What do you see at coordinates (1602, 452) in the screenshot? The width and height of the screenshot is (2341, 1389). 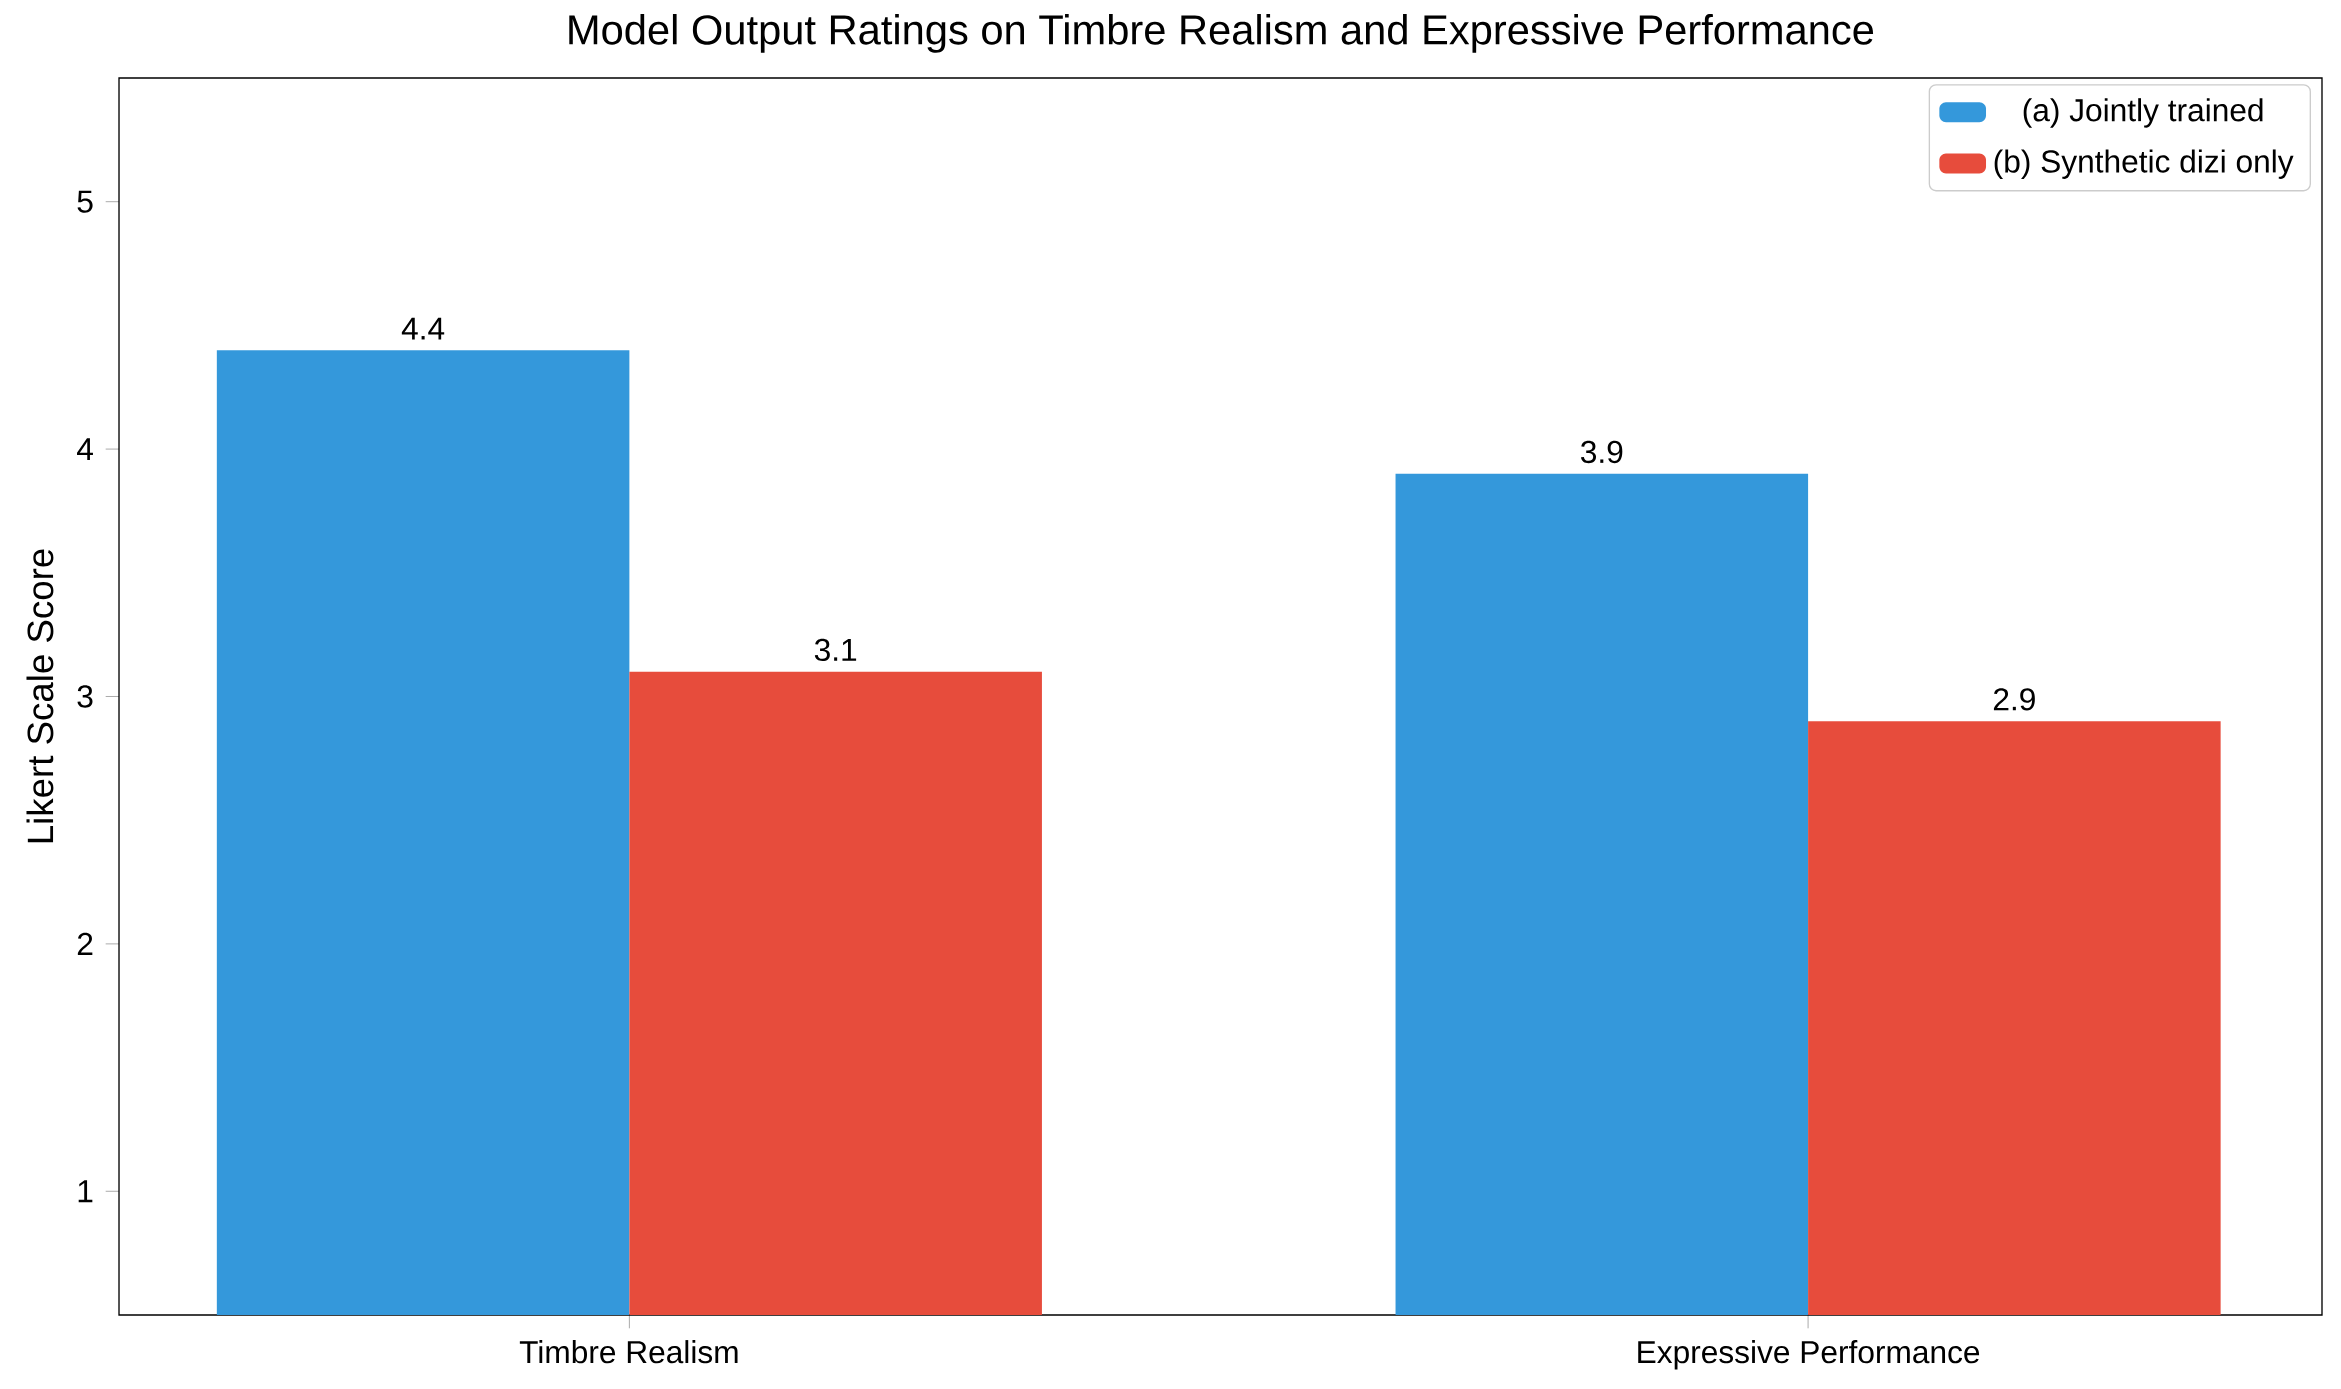 I see `data-label: 3.9` at bounding box center [1602, 452].